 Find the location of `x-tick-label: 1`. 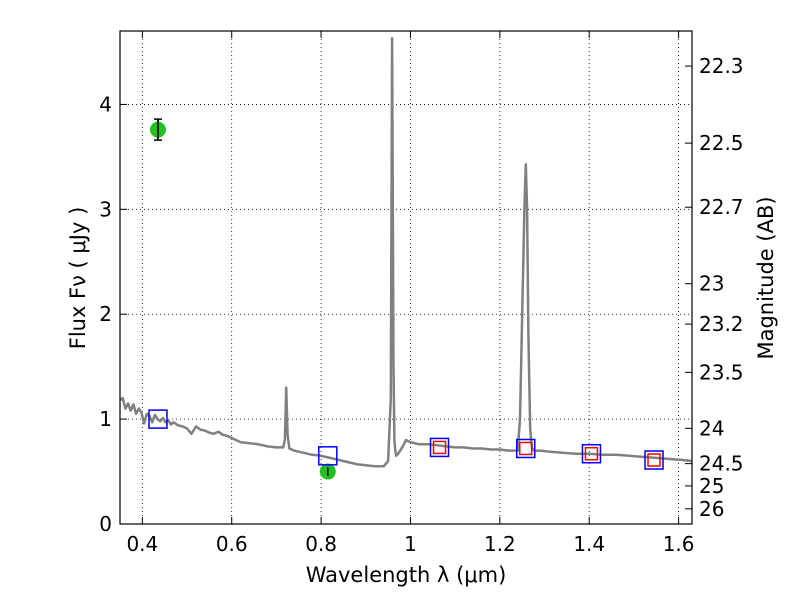

x-tick-label: 1 is located at coordinates (410, 544).